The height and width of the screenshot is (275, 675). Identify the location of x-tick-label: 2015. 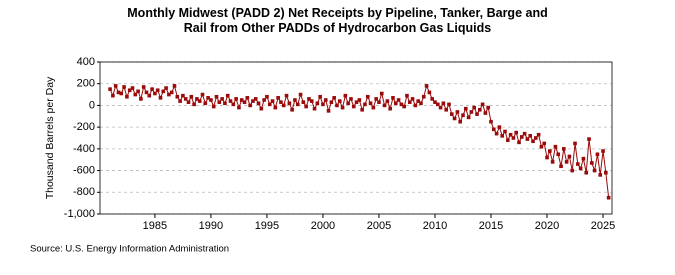
(491, 226).